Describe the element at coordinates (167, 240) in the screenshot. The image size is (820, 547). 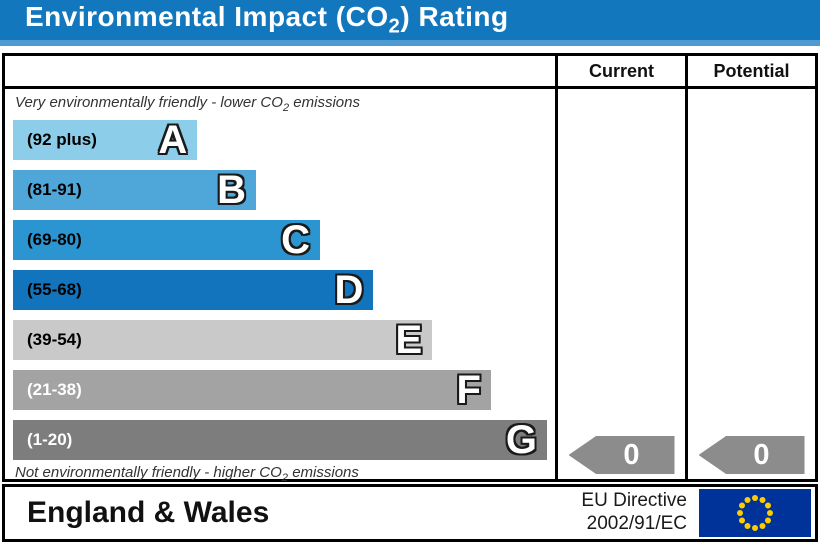
I see `band-bar: (69-80) C` at that location.